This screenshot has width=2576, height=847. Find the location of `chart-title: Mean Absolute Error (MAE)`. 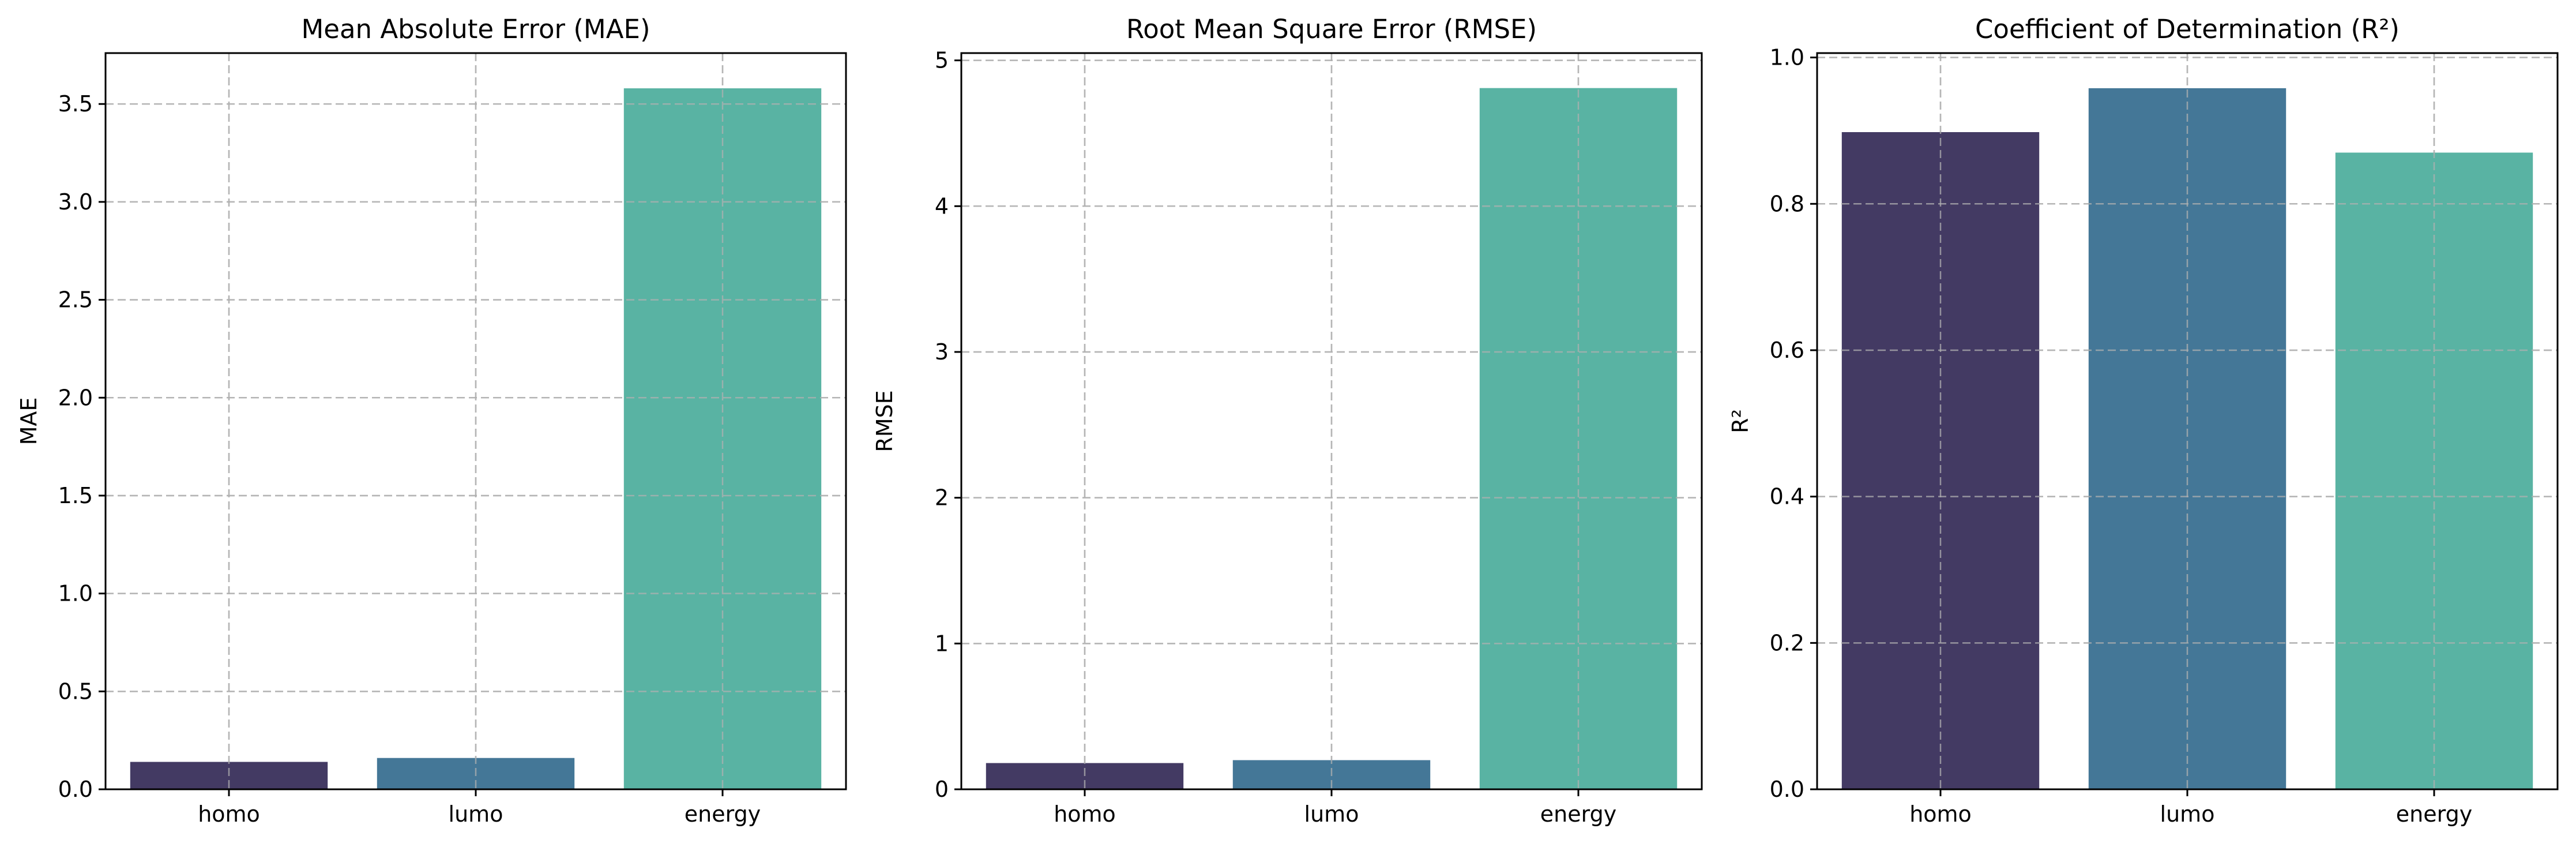

chart-title: Mean Absolute Error (MAE) is located at coordinates (475, 29).